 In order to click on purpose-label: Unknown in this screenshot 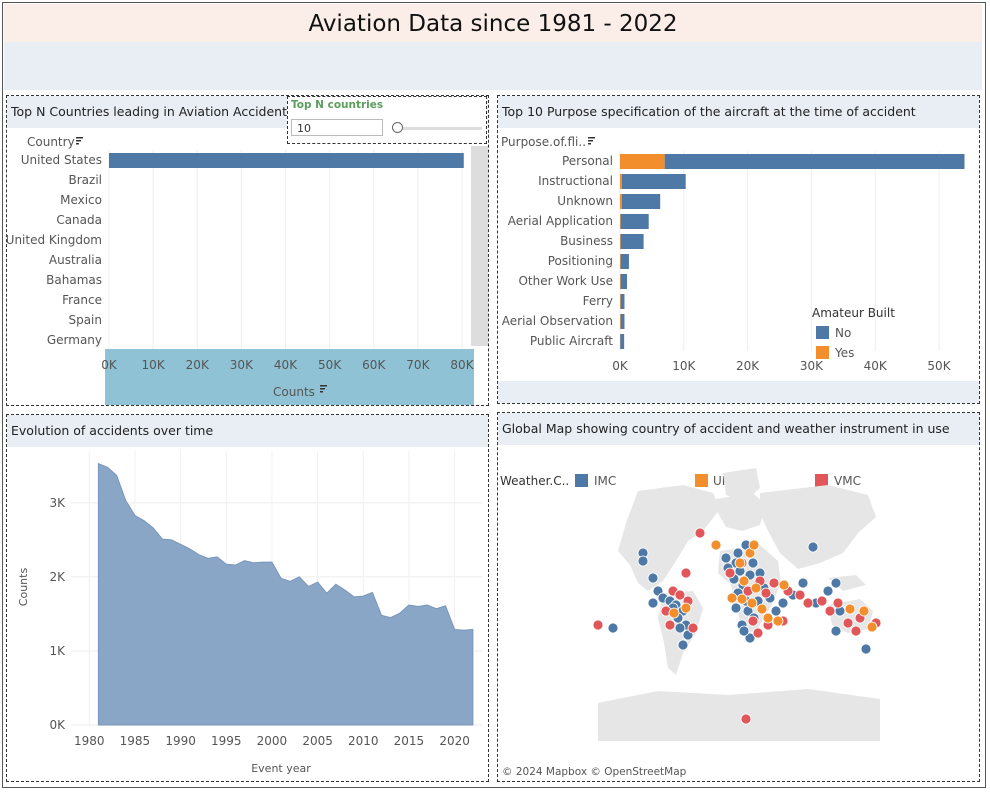, I will do `click(585, 201)`.